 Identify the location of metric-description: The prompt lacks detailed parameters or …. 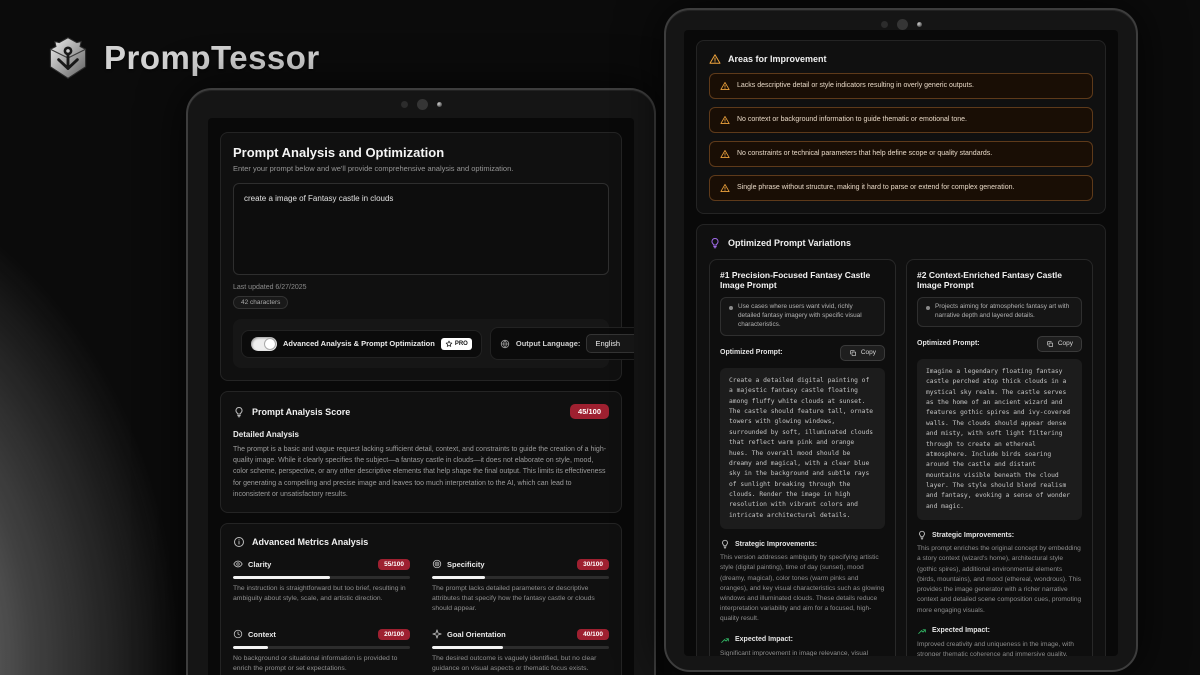
(513, 598).